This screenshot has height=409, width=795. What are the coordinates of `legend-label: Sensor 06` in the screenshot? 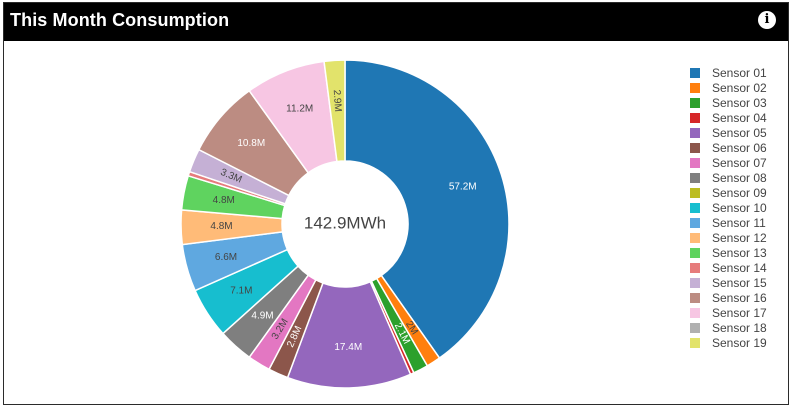 It's located at (739, 147).